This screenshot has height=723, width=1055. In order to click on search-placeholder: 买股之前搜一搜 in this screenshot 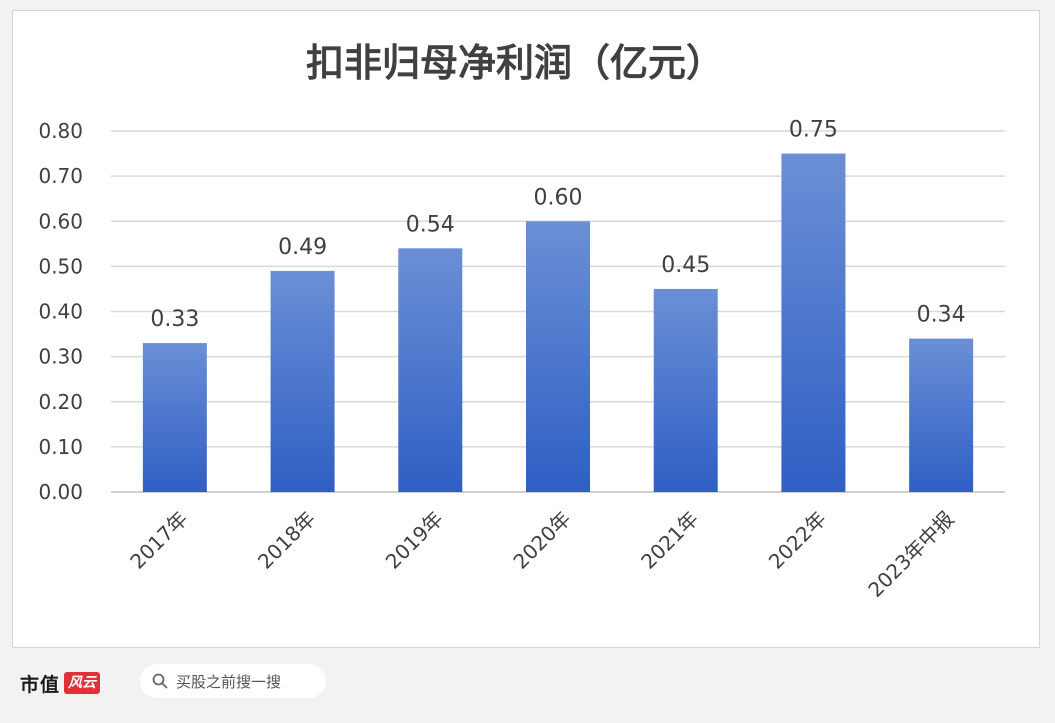, I will do `click(229, 681)`.